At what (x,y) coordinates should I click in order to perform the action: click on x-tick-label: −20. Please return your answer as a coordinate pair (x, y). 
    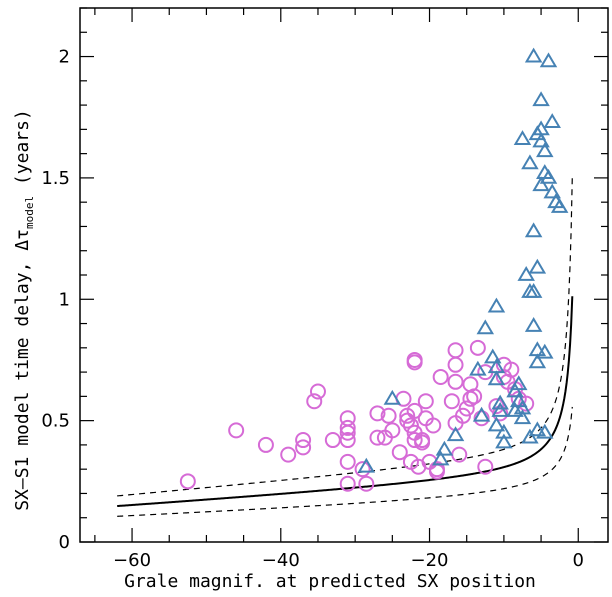
    Looking at the image, I should click on (430, 560).